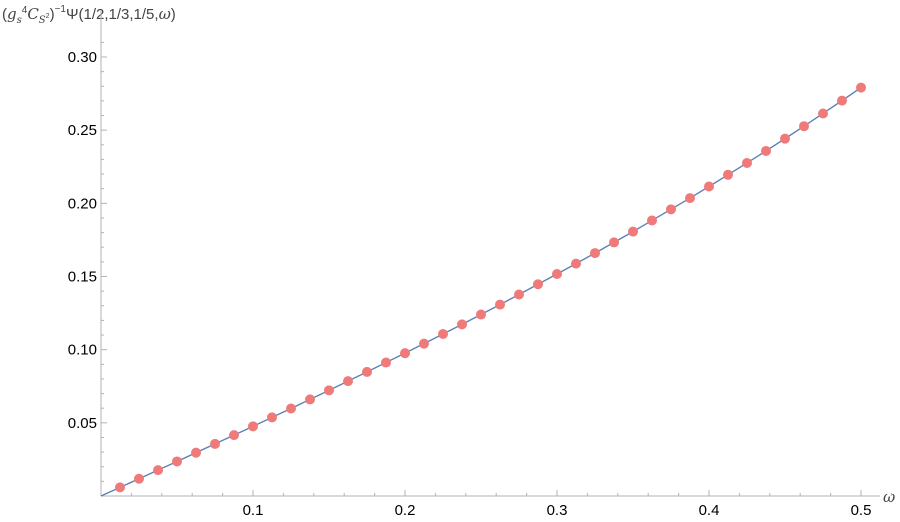 Image resolution: width=900 pixels, height=522 pixels. I want to click on y-axis-label: (gs4CS2)−1Ψ(1/2,1/3,1/5,ω), so click(89, 15).